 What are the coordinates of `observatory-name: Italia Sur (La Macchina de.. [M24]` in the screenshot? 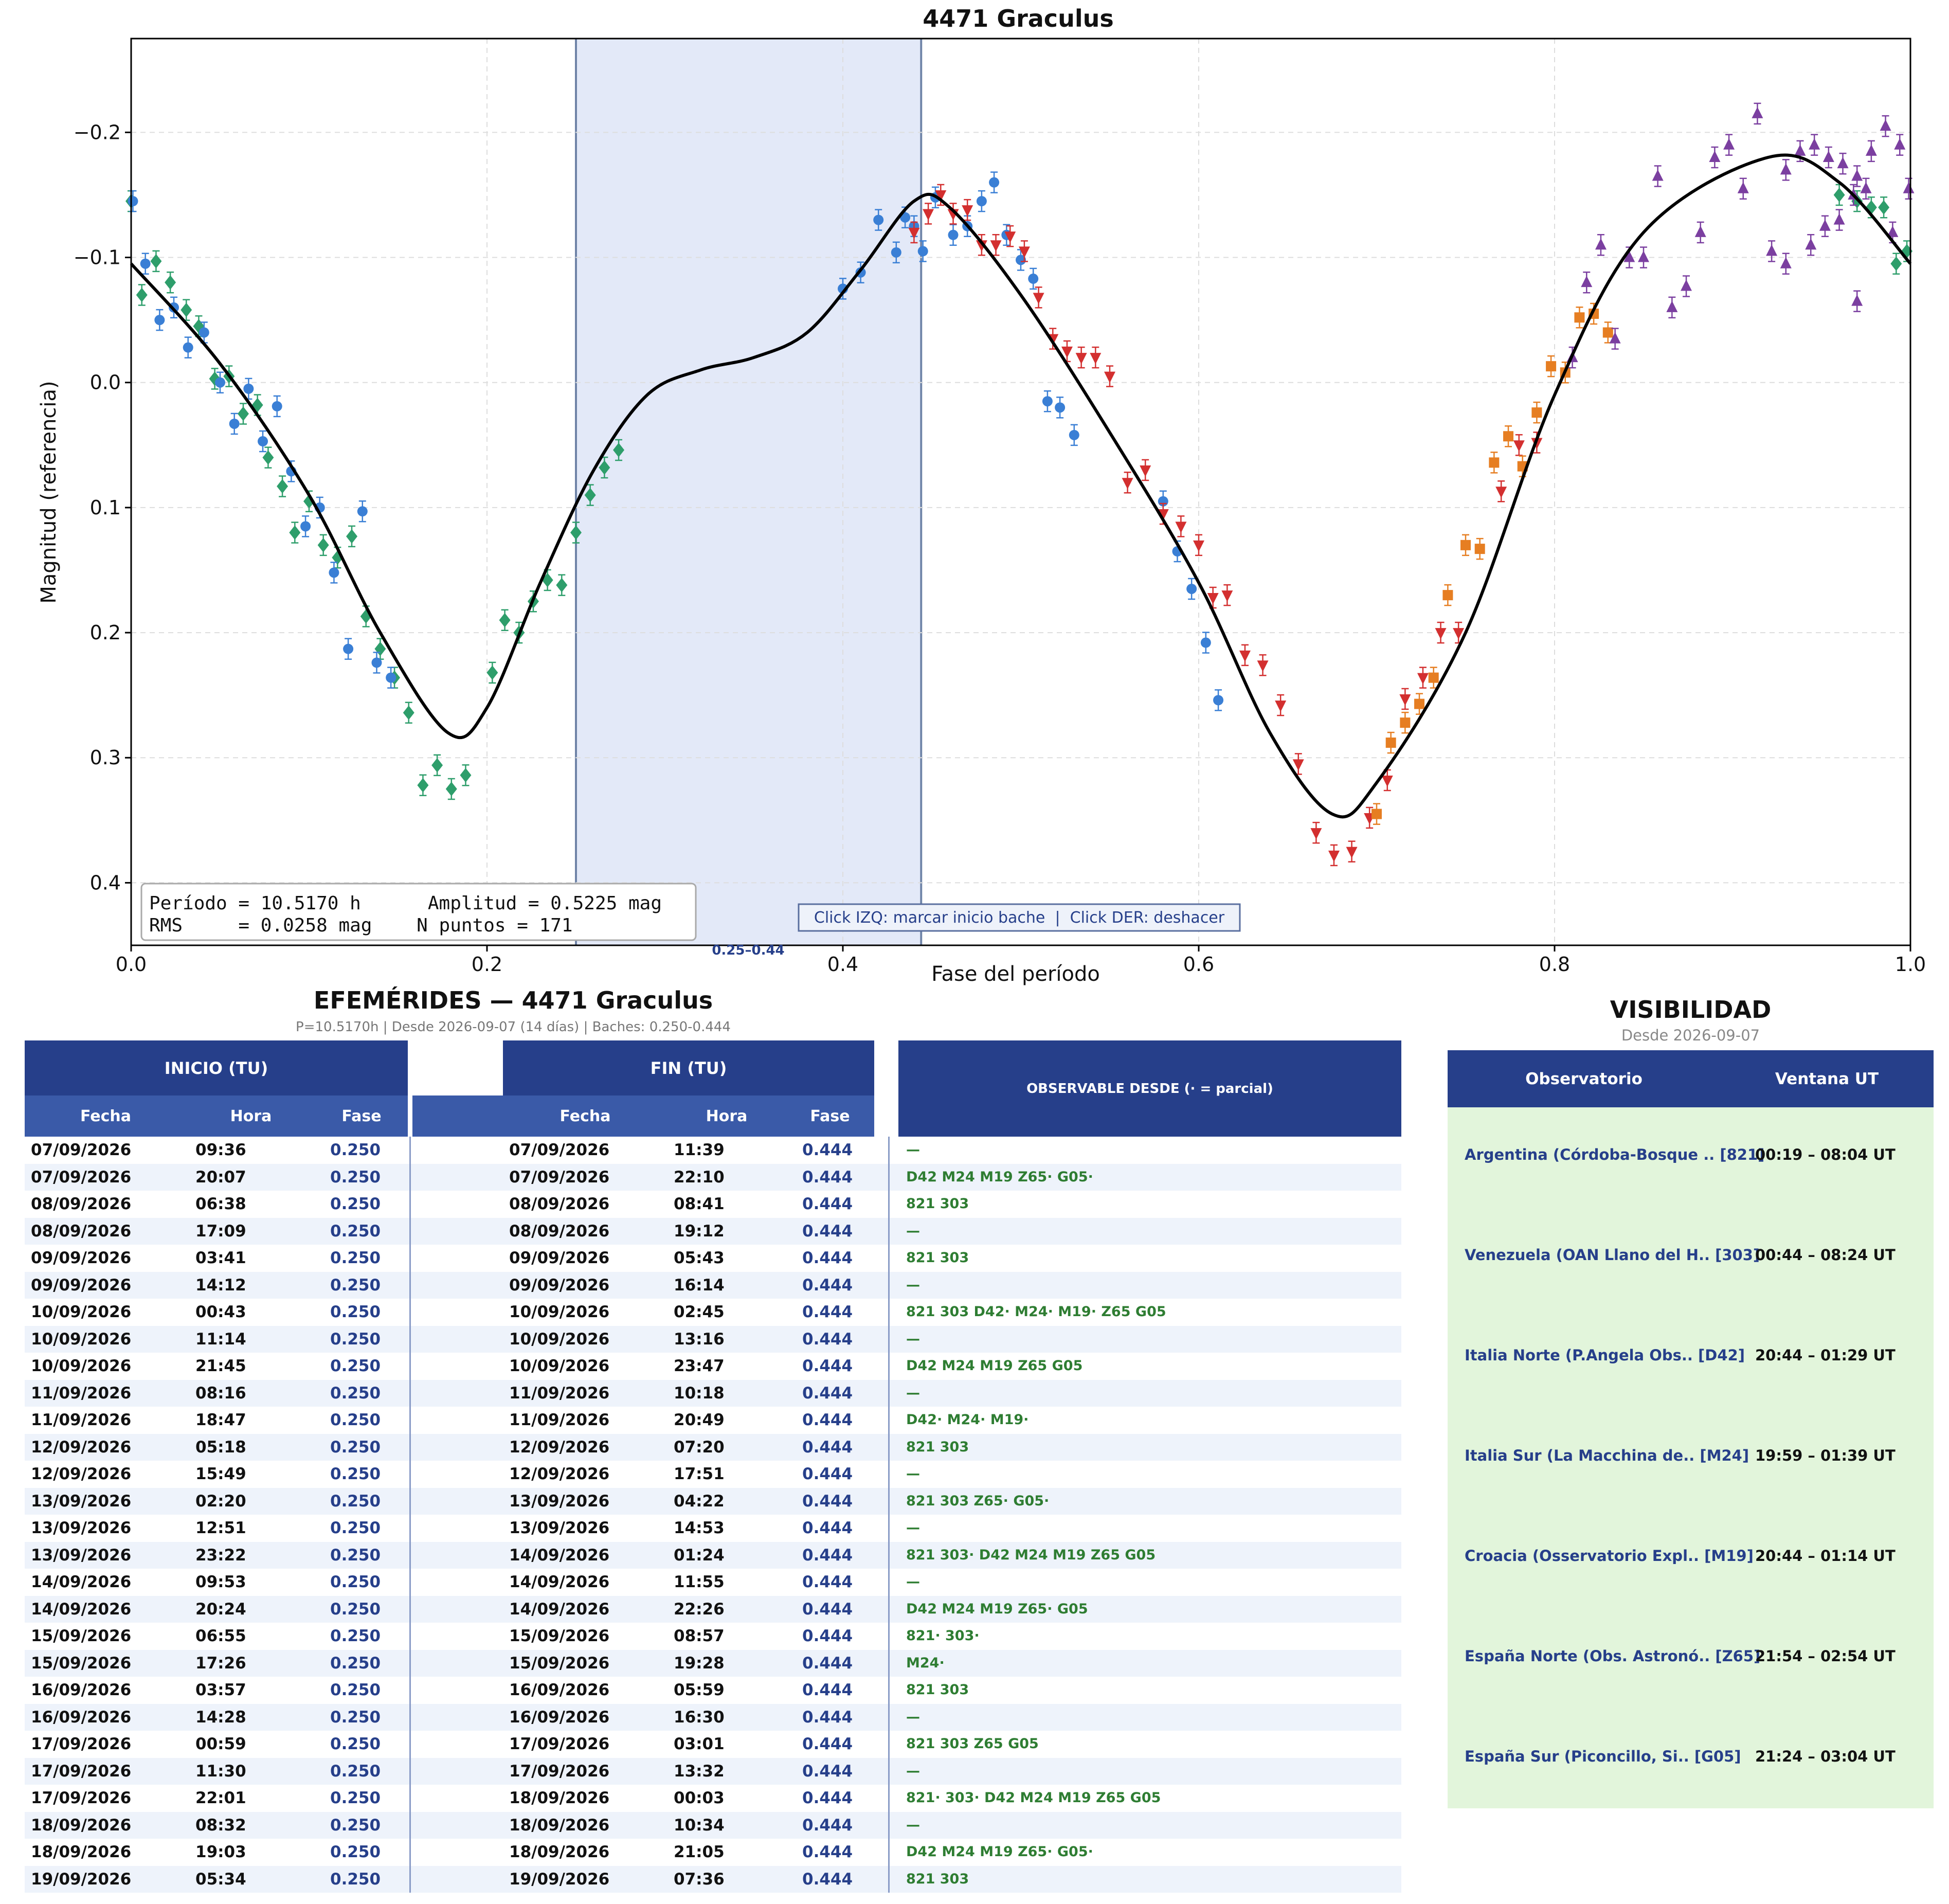 It's located at (1607, 1455).